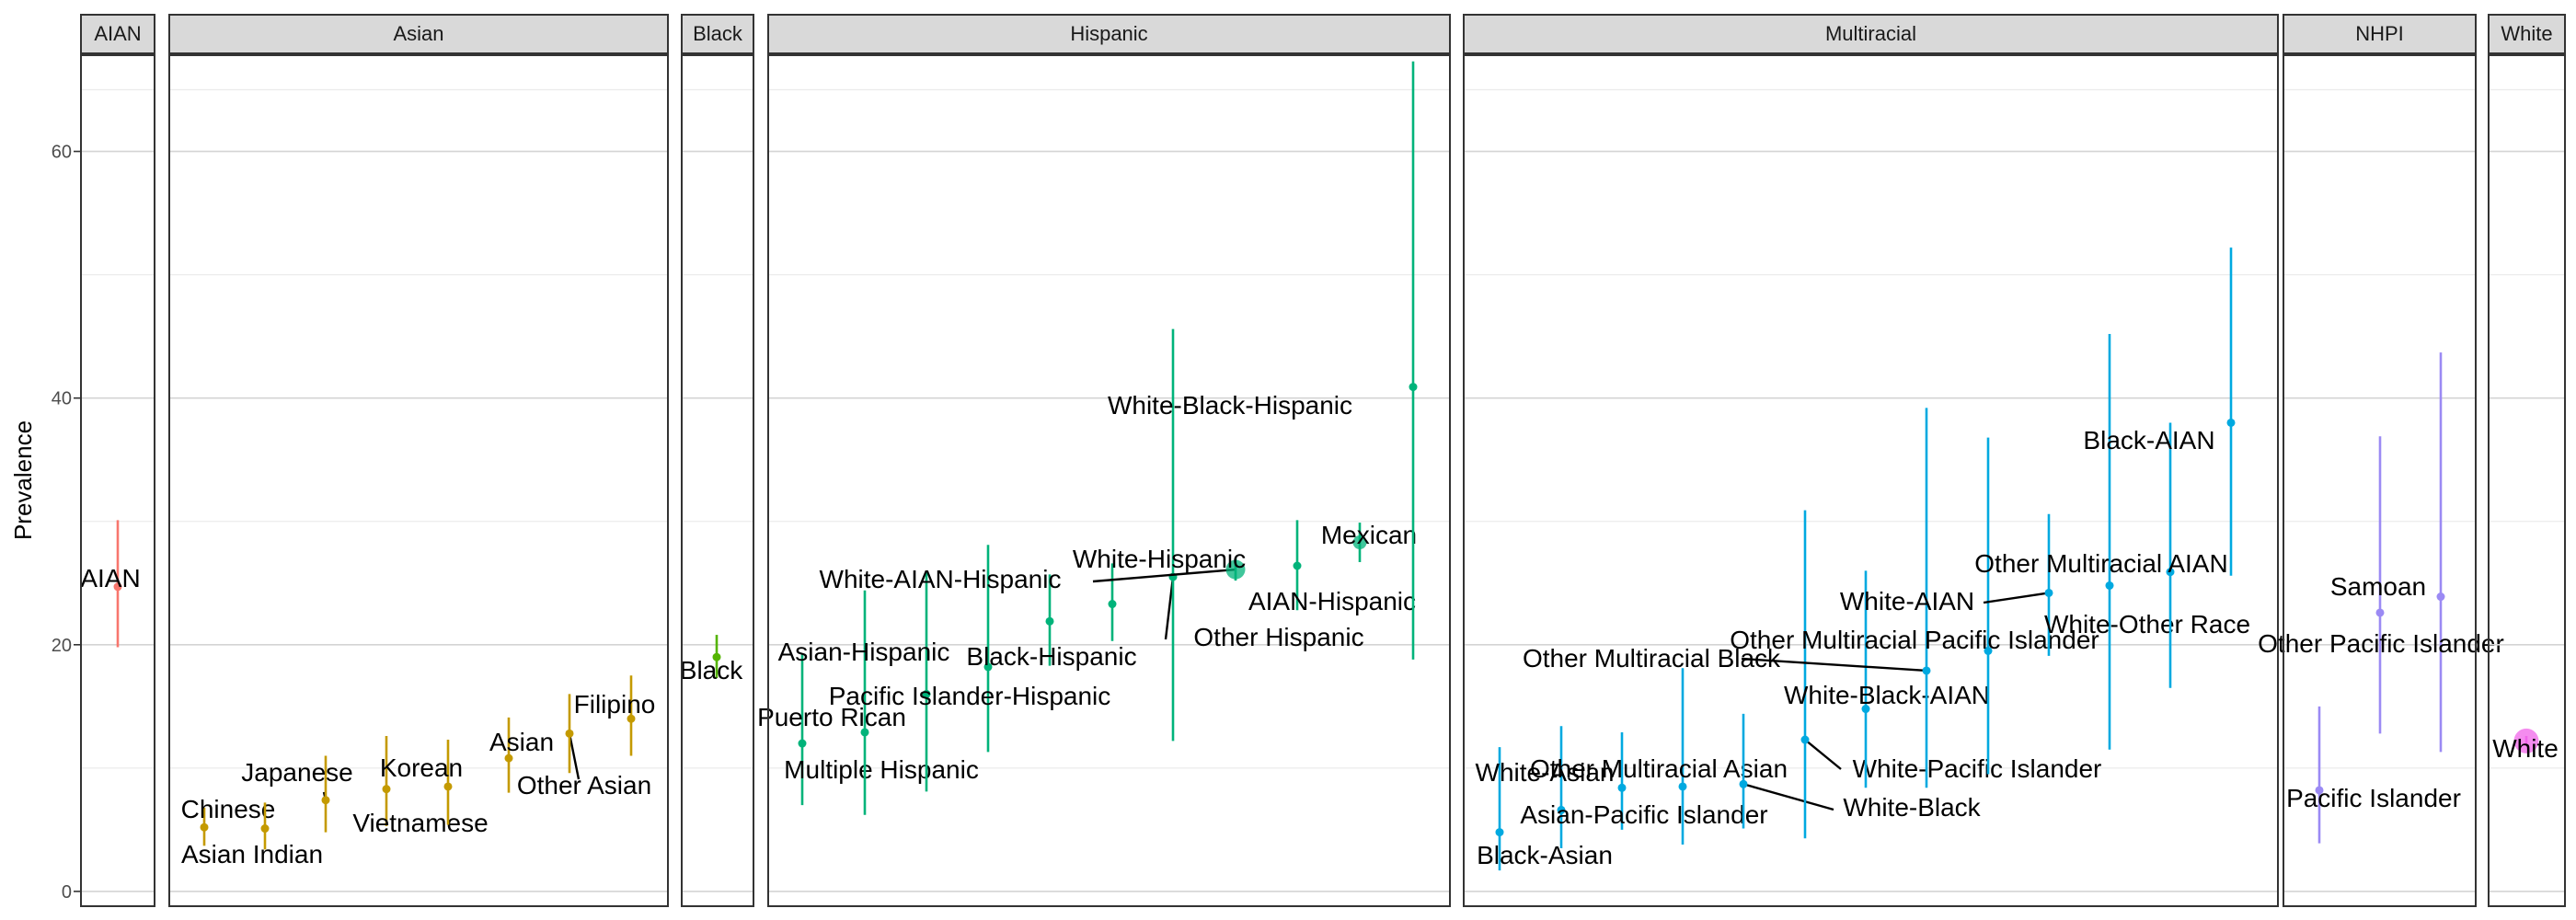 Image resolution: width=2576 pixels, height=920 pixels. I want to click on point-label: Black, so click(711, 670).